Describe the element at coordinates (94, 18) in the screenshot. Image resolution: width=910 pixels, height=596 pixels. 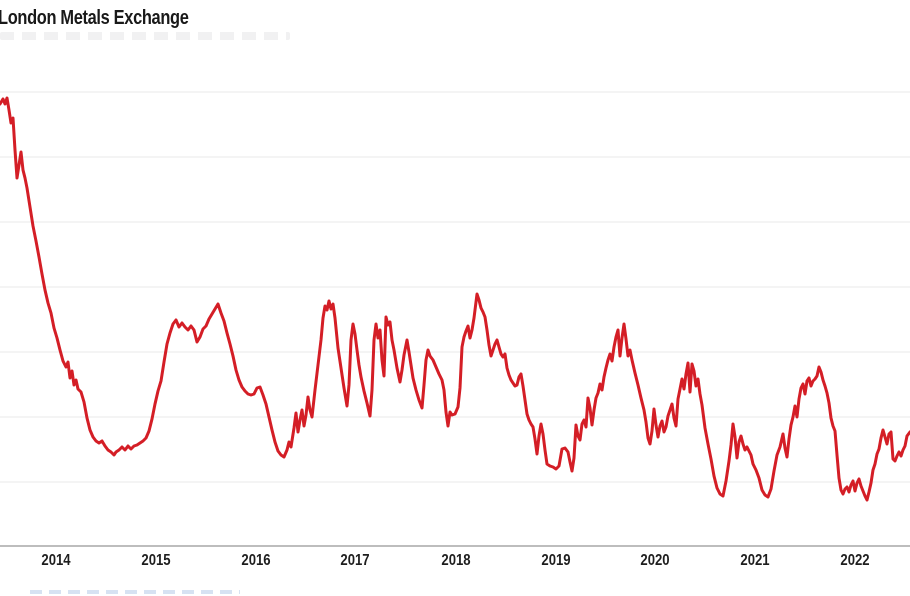
I see `chart-title: London Metals Exchange` at that location.